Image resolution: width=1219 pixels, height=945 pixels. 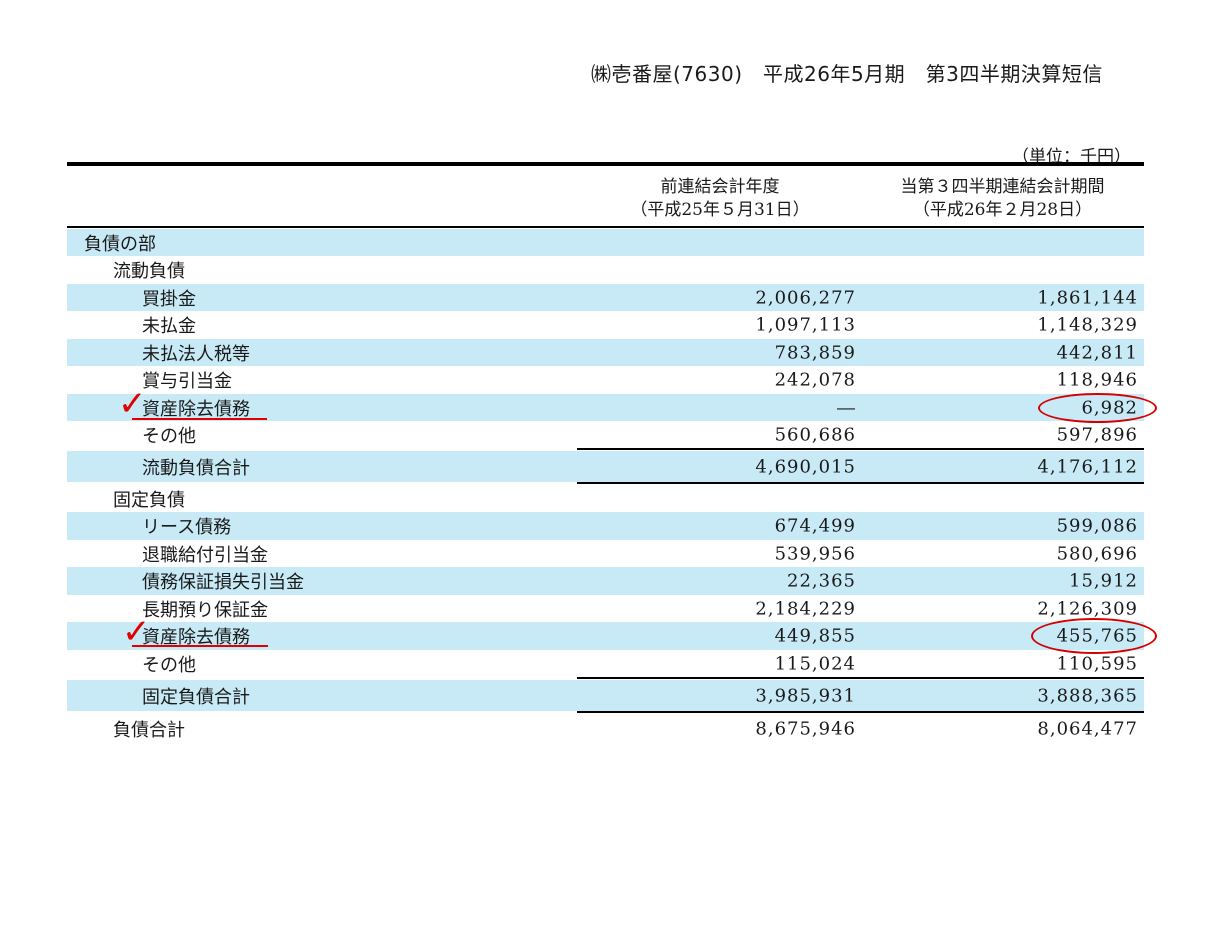 I want to click on prev-value: 449,855, so click(x=815, y=636).